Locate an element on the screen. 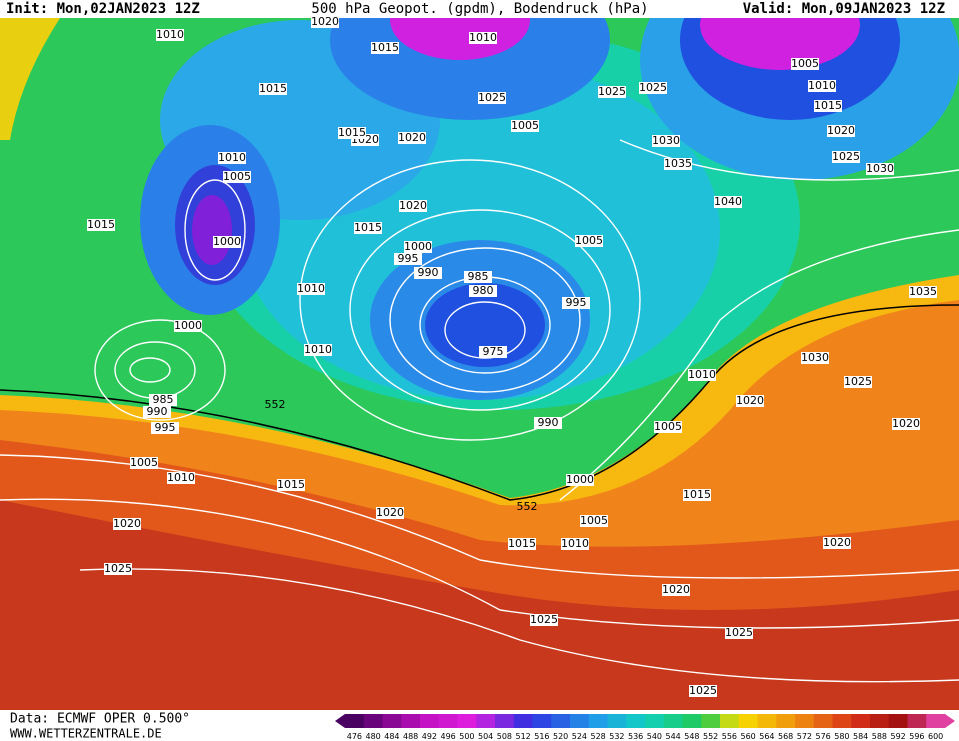 The height and width of the screenshot is (741, 959). map-title: 500 hPa Geopot. (gpdm), Bodendruck (hPa) is located at coordinates (479, 9).